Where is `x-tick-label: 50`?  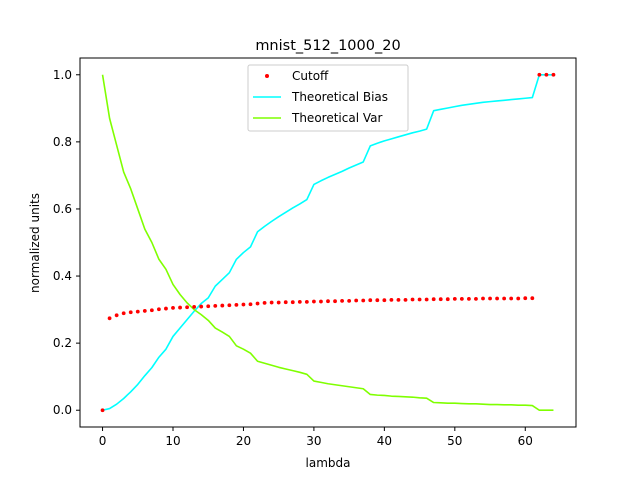 x-tick-label: 50 is located at coordinates (454, 441).